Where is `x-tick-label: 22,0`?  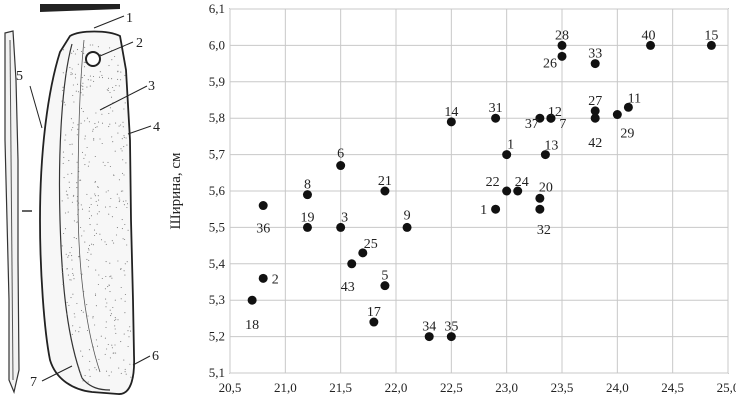
x-tick-label: 22,0 is located at coordinates (396, 387).